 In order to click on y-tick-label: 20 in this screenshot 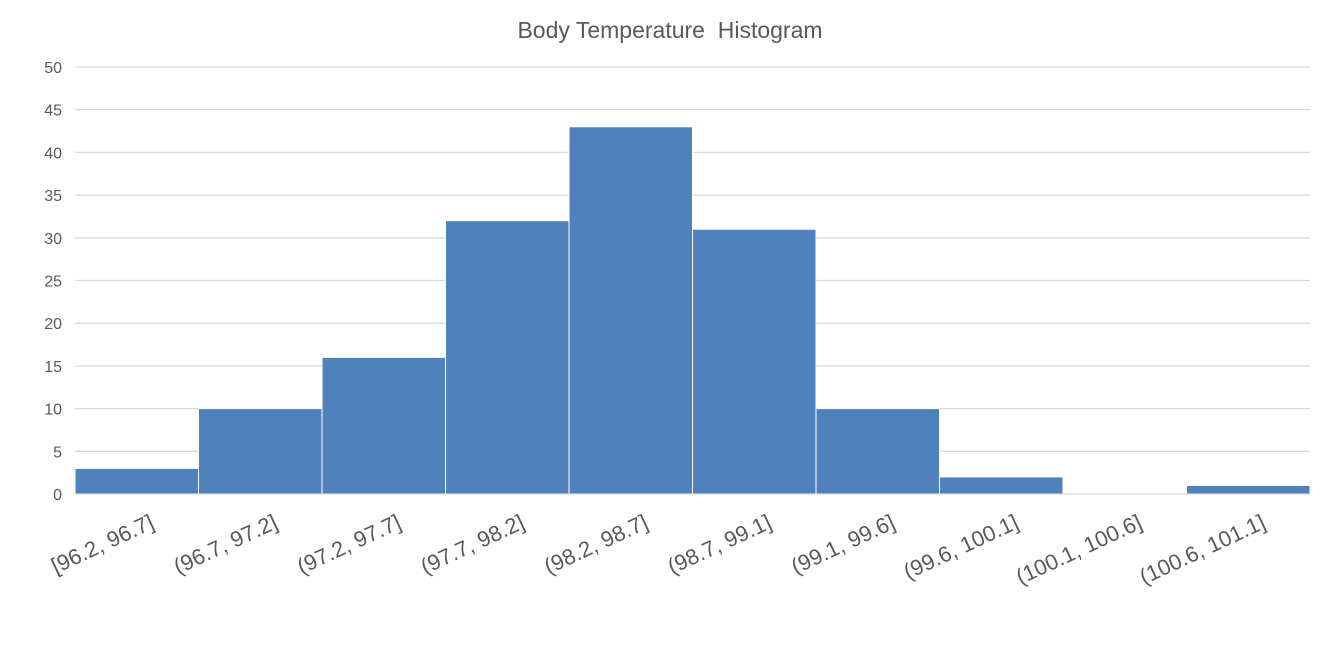, I will do `click(53, 324)`.